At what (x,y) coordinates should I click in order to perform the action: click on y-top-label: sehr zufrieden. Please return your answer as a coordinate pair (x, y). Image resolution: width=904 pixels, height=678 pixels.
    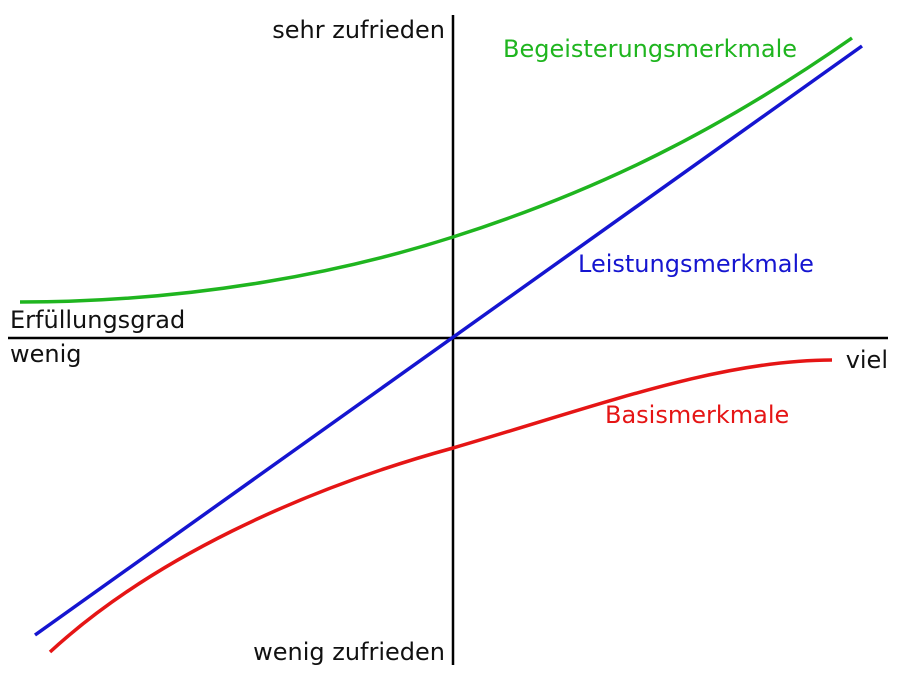
    Looking at the image, I should click on (358, 30).